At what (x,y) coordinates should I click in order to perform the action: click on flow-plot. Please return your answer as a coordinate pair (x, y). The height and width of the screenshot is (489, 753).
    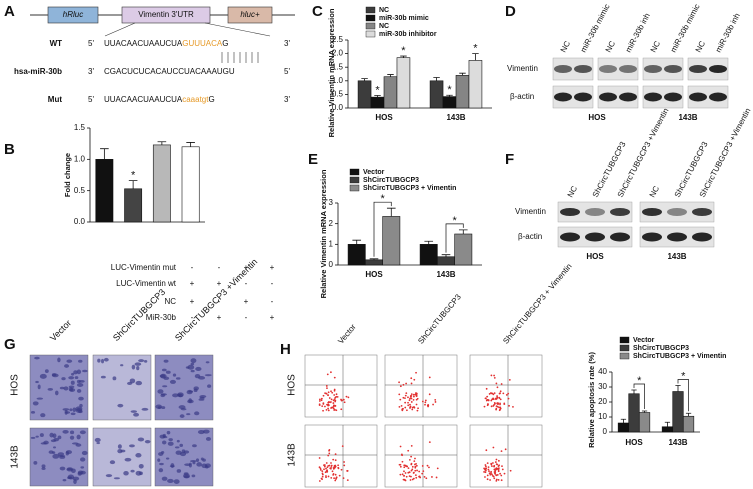
    Looking at the image, I should click on (341, 456).